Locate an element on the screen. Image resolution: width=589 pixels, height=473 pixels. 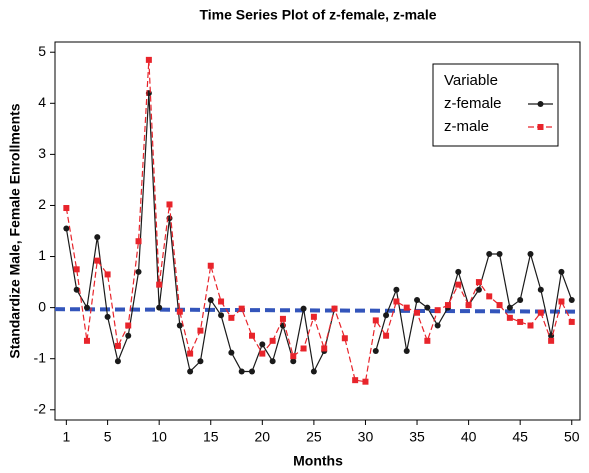
x-tick-label: 35 is located at coordinates (417, 437).